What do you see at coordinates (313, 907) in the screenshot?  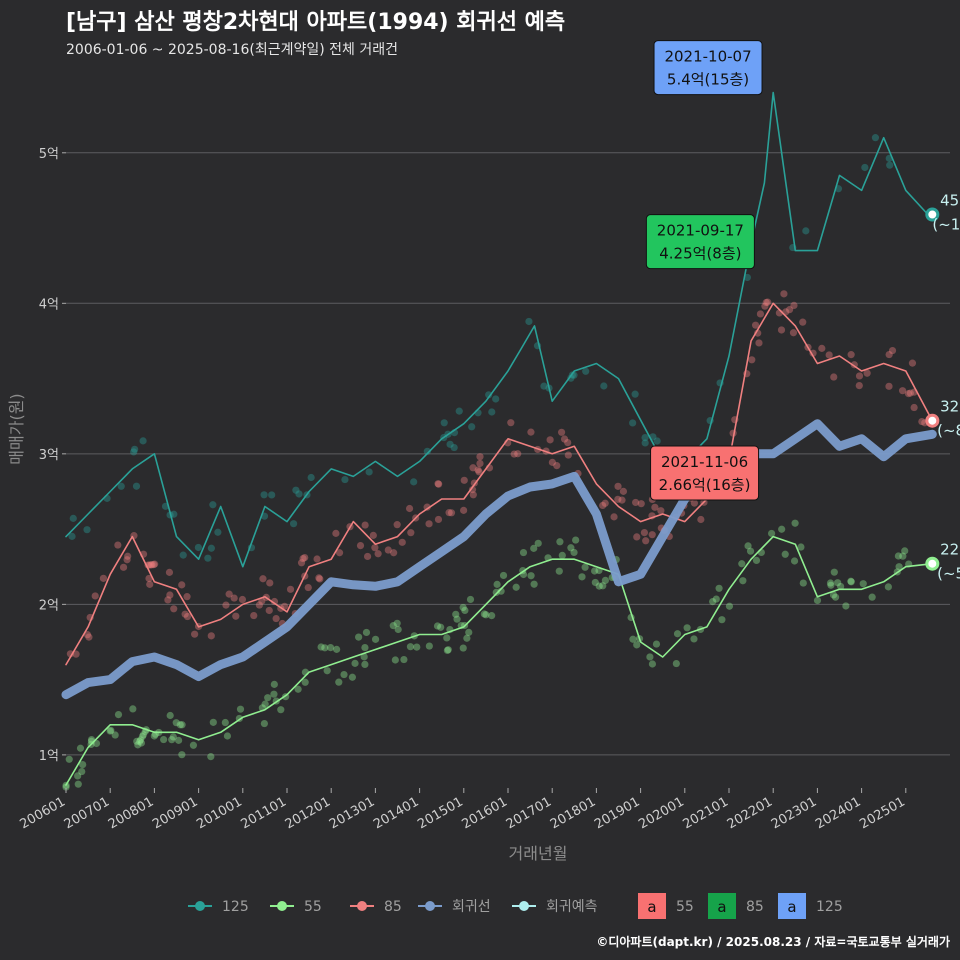 I see `legend-label: 55` at bounding box center [313, 907].